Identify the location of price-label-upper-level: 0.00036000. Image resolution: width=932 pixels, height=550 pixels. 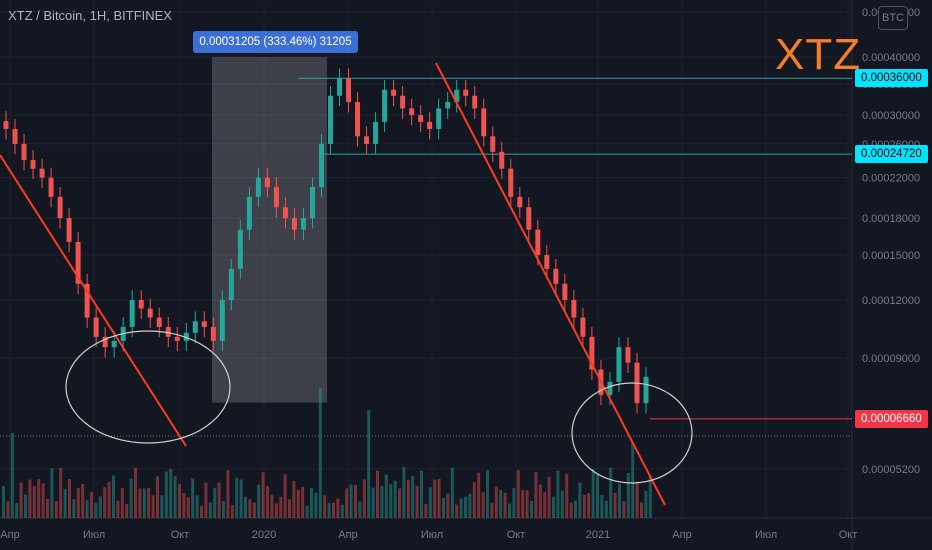
(891, 78).